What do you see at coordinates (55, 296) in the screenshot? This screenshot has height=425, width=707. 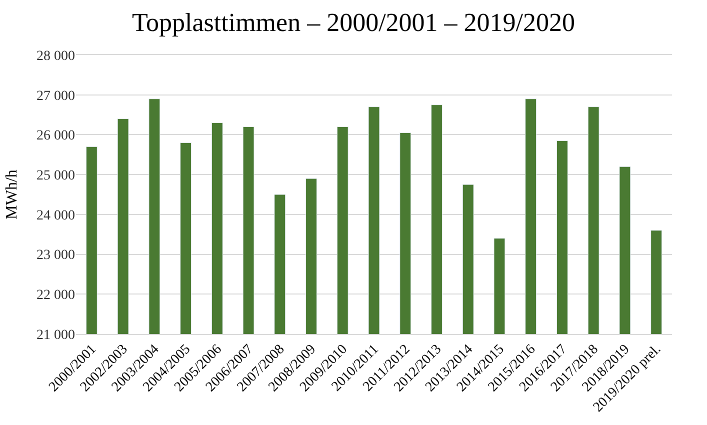 I see `y-tick-label: 22 000` at bounding box center [55, 296].